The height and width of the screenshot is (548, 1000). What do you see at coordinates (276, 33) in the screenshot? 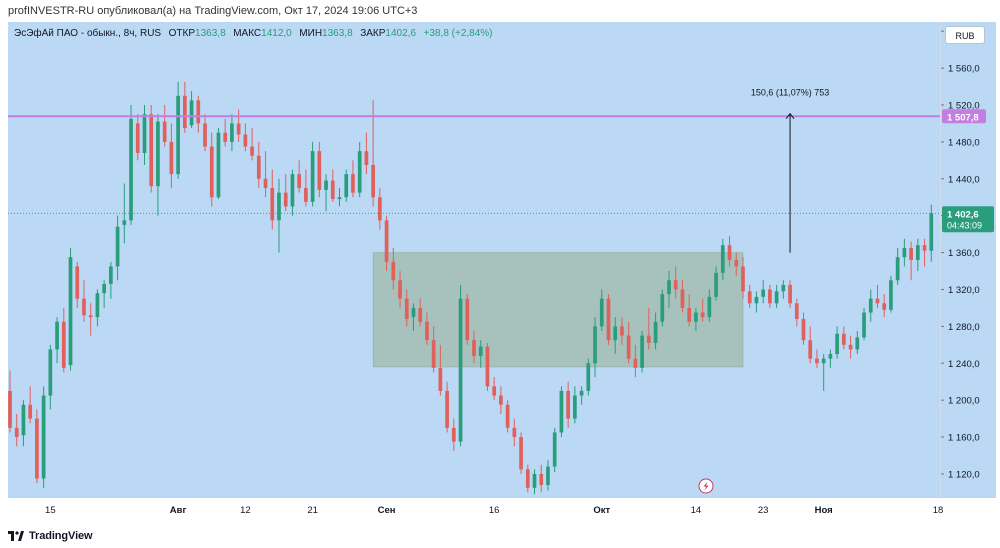
I see `legend-high-value: 1412,0` at bounding box center [276, 33].